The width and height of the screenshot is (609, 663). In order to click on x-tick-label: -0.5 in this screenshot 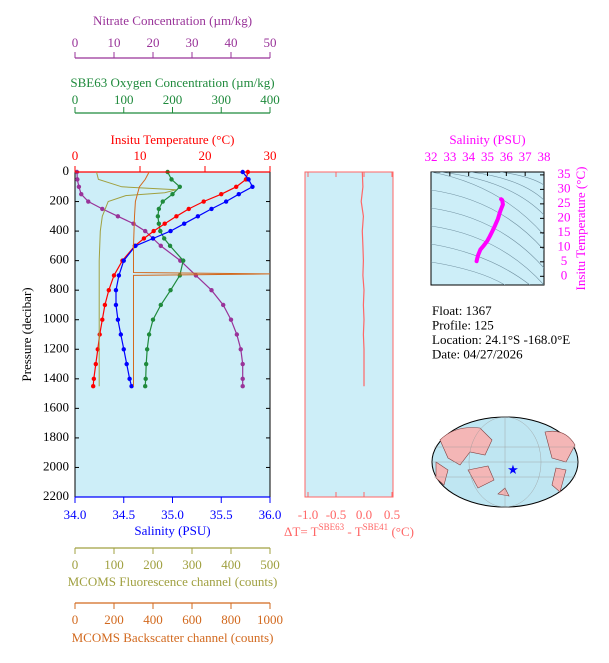, I will do `click(336, 514)`.